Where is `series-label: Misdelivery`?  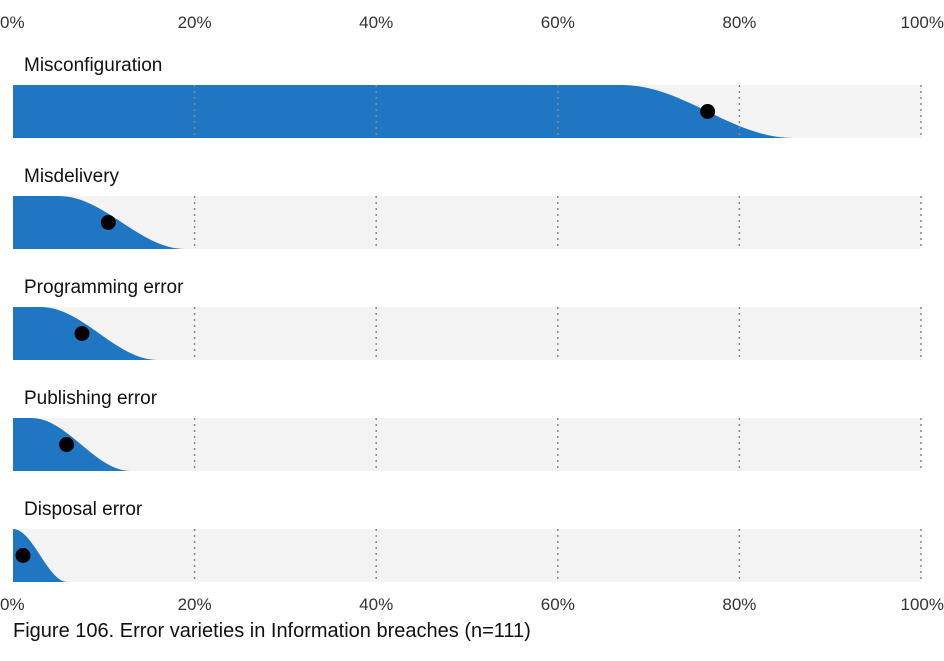
series-label: Misdelivery is located at coordinates (72, 176).